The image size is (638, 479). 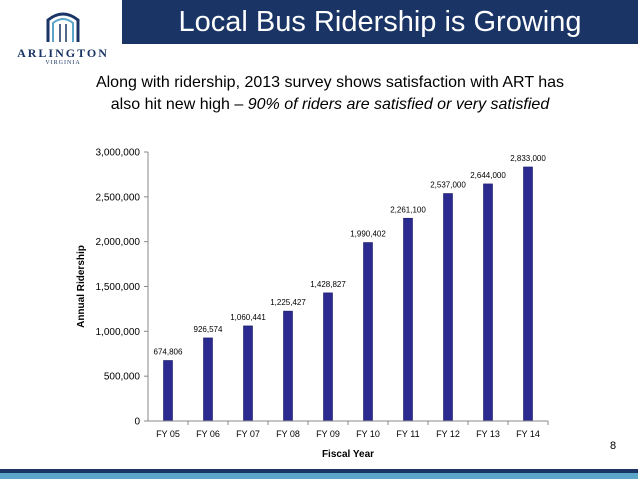 What do you see at coordinates (248, 317) in the screenshot?
I see `data-label: 1,060,441` at bounding box center [248, 317].